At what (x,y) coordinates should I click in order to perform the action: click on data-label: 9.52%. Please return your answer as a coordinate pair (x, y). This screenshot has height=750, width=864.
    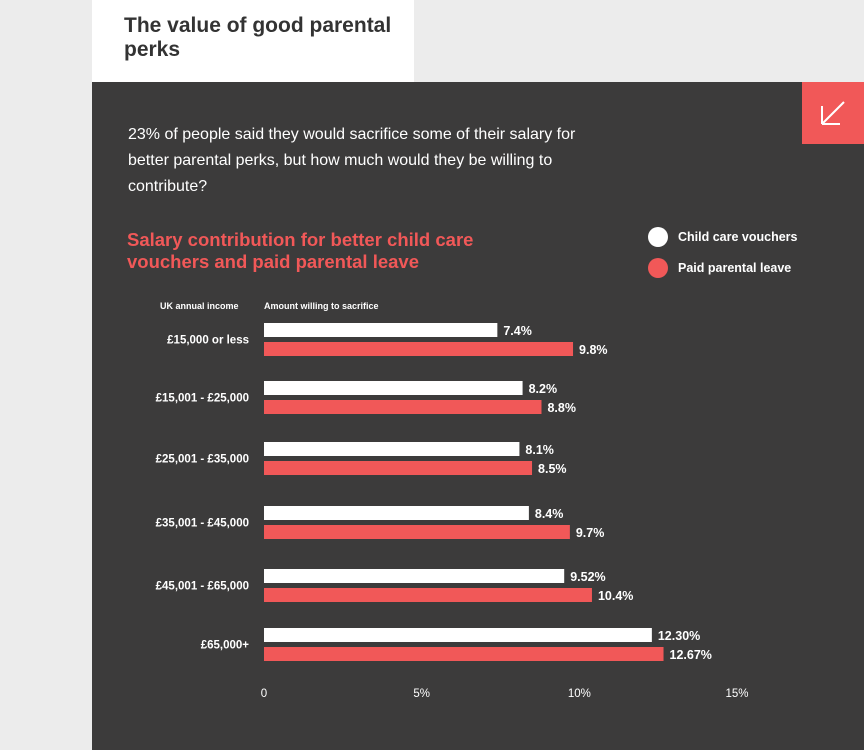
    Looking at the image, I should click on (587, 577).